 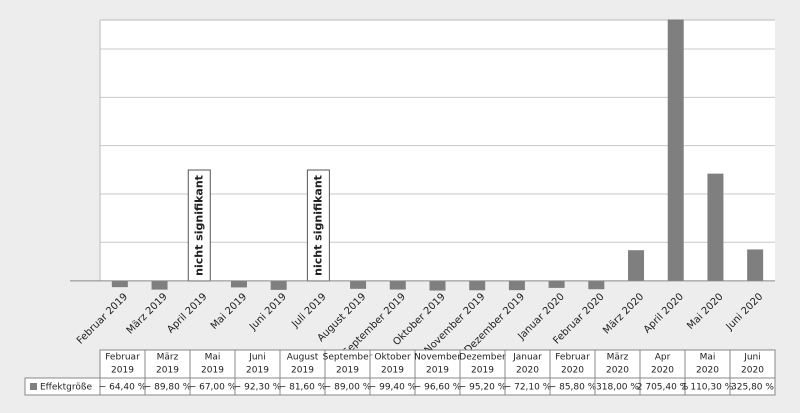 I want to click on table-cell: − 95,20 %, so click(x=483, y=388).